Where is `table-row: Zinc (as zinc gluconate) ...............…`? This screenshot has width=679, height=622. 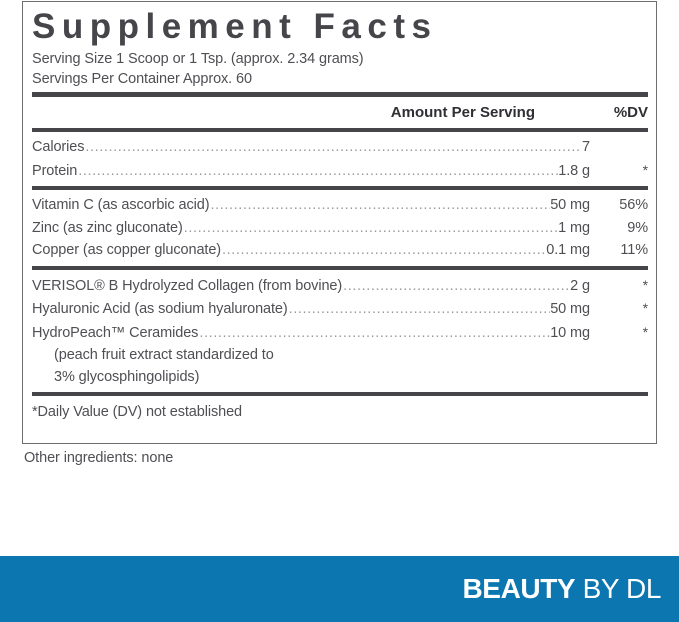 table-row: Zinc (as zinc gluconate) ...............… is located at coordinates (340, 228).